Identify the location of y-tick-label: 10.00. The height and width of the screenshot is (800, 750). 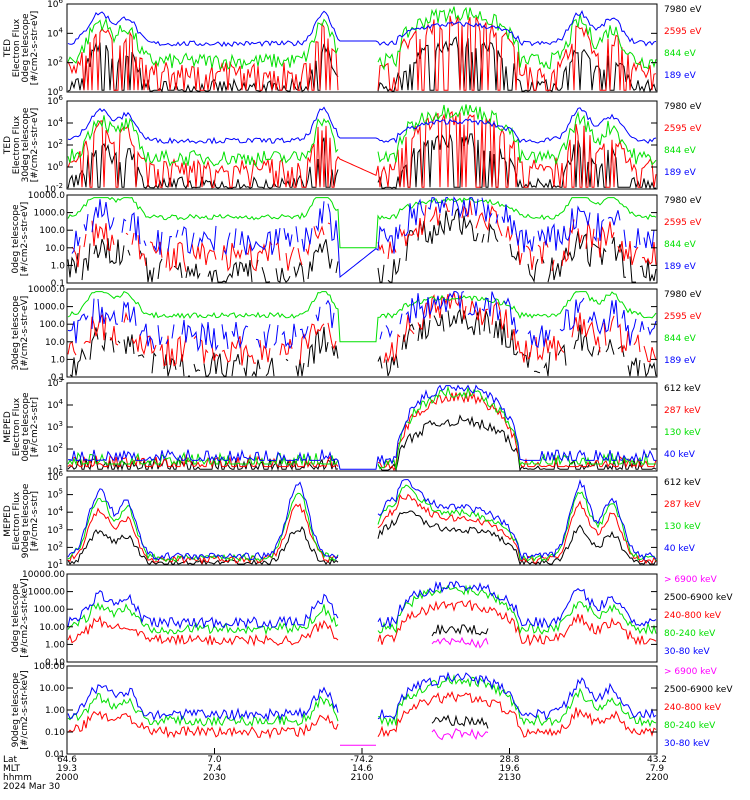
(52, 628).